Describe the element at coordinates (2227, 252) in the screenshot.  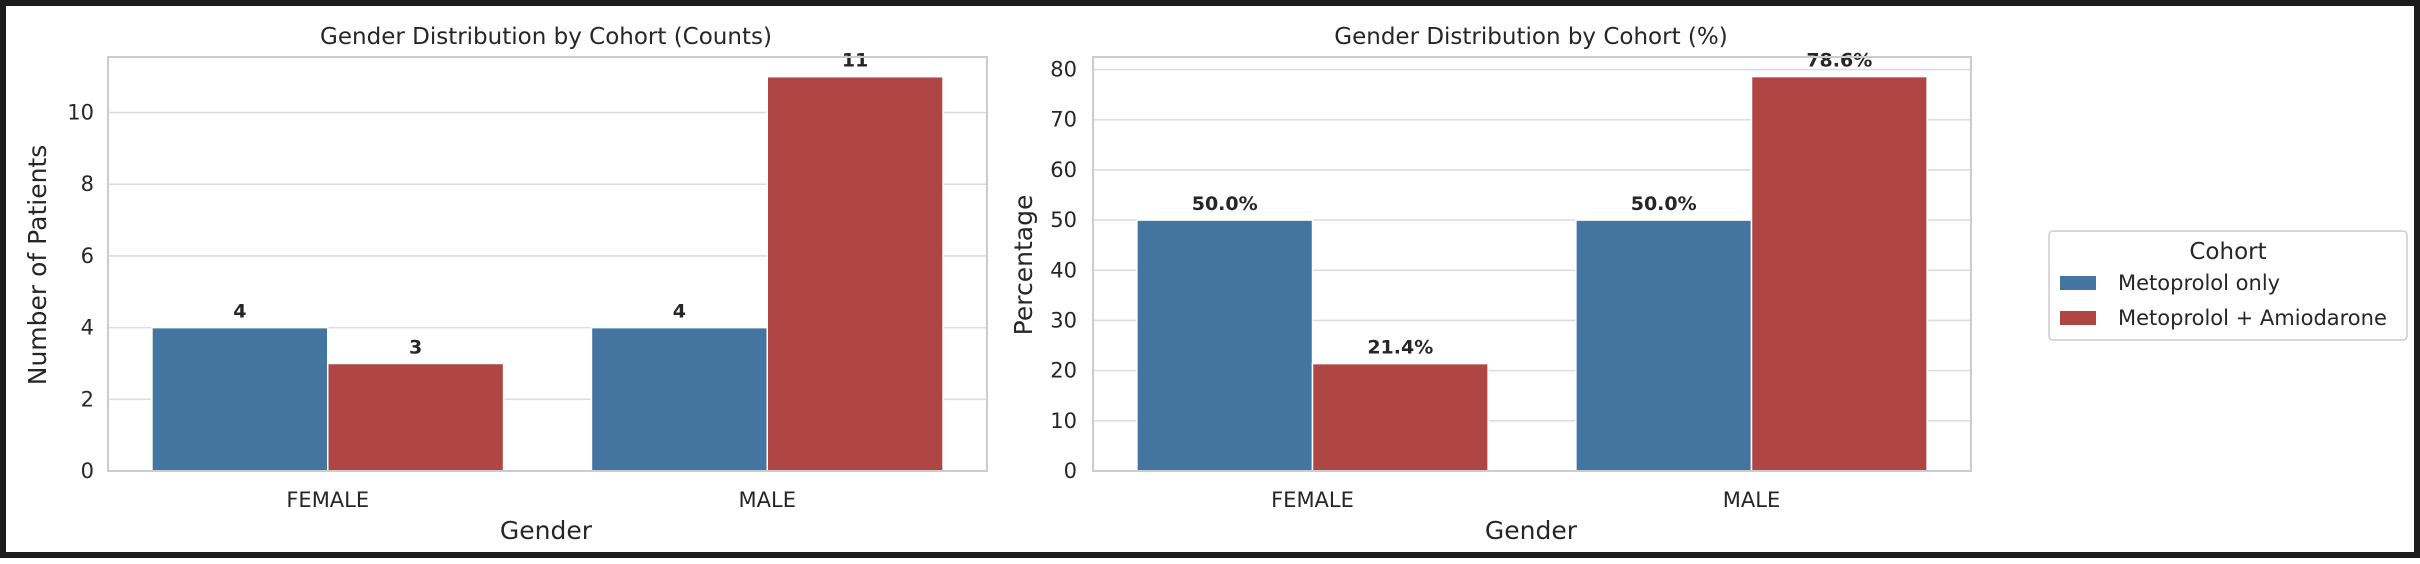
I see `legend-title: Cohort` at that location.